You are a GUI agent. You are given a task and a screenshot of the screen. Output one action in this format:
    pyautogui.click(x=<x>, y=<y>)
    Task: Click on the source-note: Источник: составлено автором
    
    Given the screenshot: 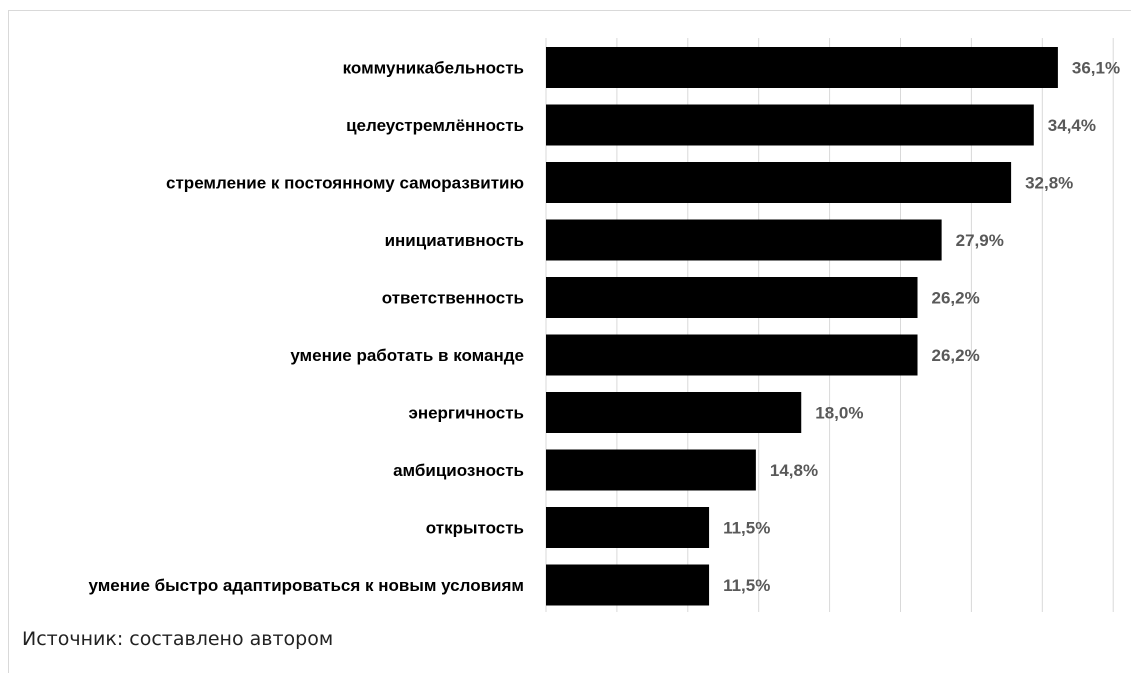 What is the action you would take?
    pyautogui.click(x=178, y=639)
    